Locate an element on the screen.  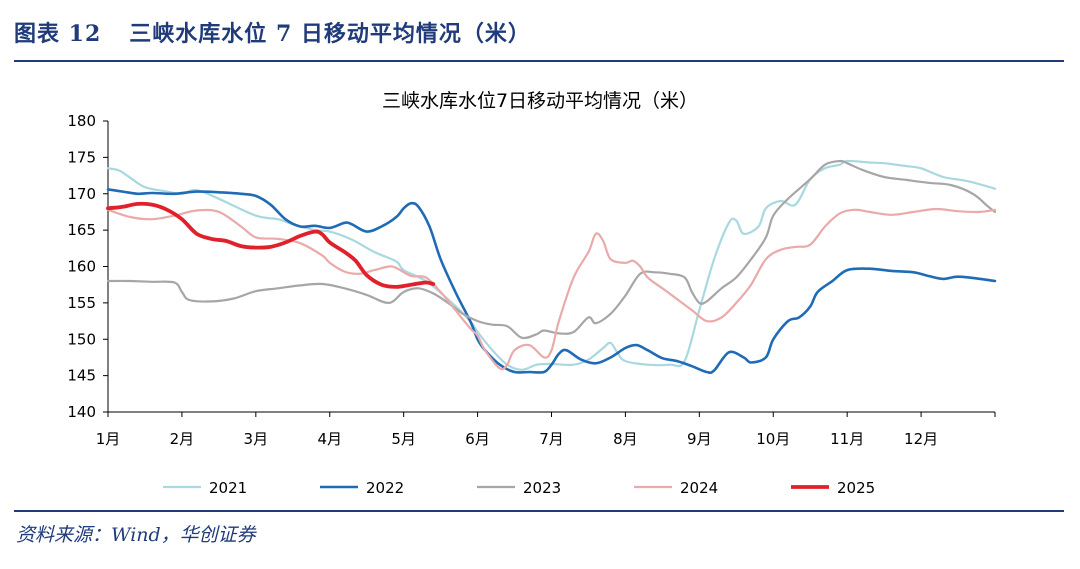
figure-header: 图表 12 三峡水库水位 7 日移动平均情况（米） is located at coordinates (539, 32).